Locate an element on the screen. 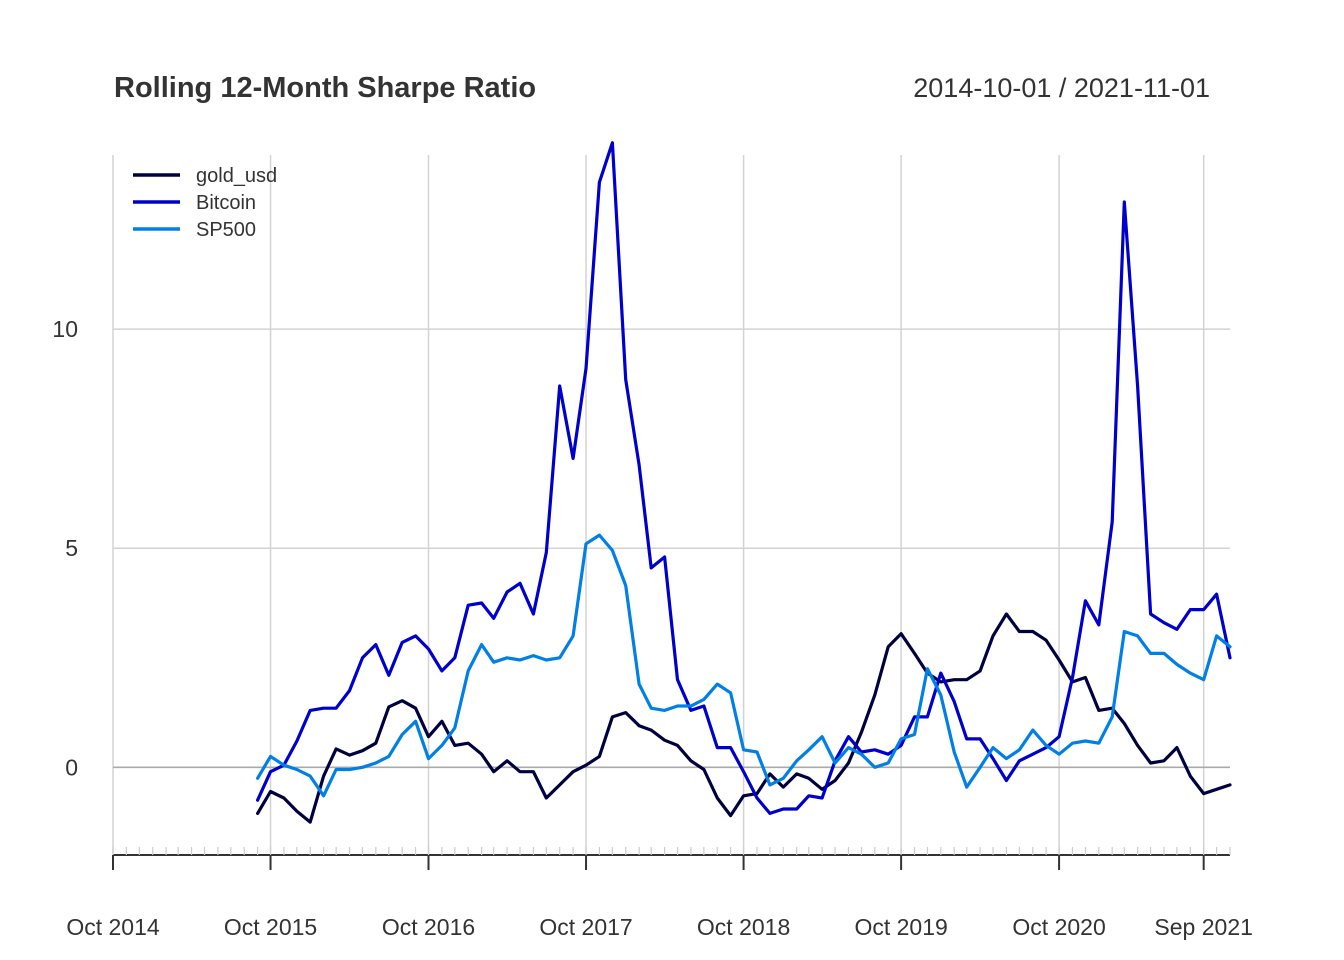 This screenshot has height=960, width=1344. legend-label: gold_usd is located at coordinates (236, 176).